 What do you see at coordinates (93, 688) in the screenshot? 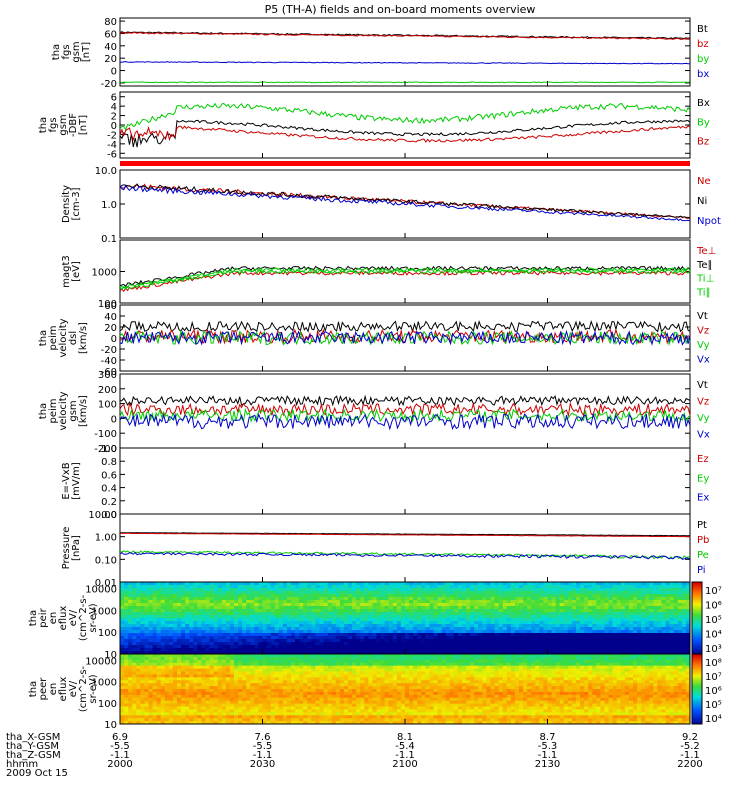
I see `y-axis-label: sr-eV)` at bounding box center [93, 688].